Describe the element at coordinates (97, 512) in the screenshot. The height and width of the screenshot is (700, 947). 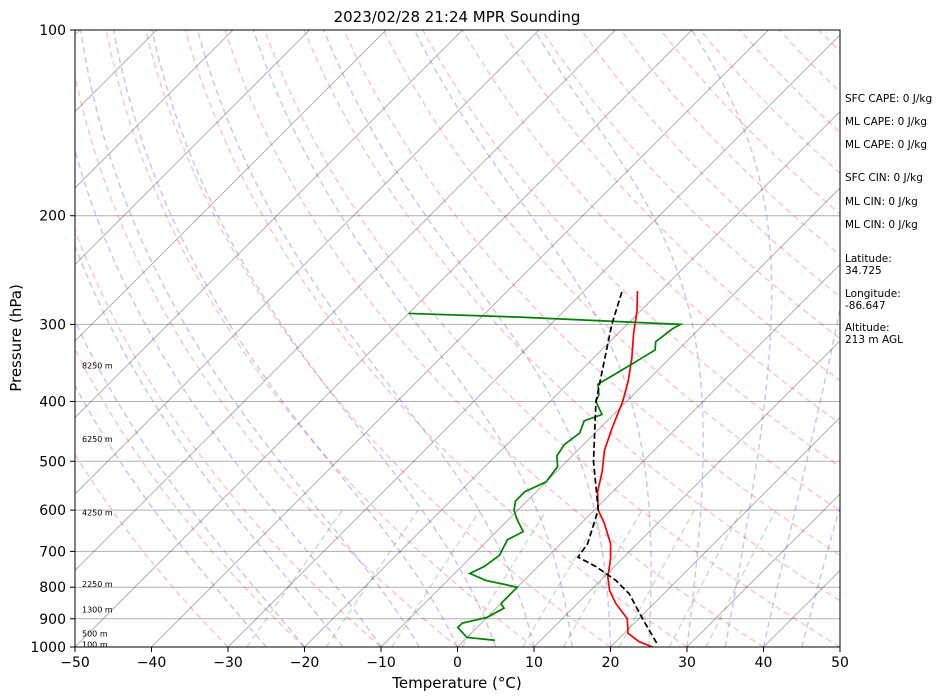
I see `height-label: 4250 m` at that location.